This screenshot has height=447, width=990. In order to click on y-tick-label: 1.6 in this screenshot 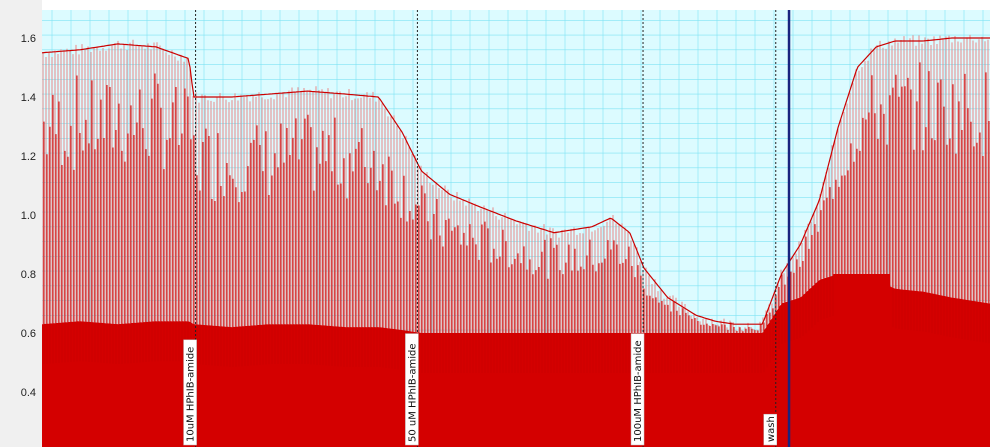, I will do `click(28, 39)`.